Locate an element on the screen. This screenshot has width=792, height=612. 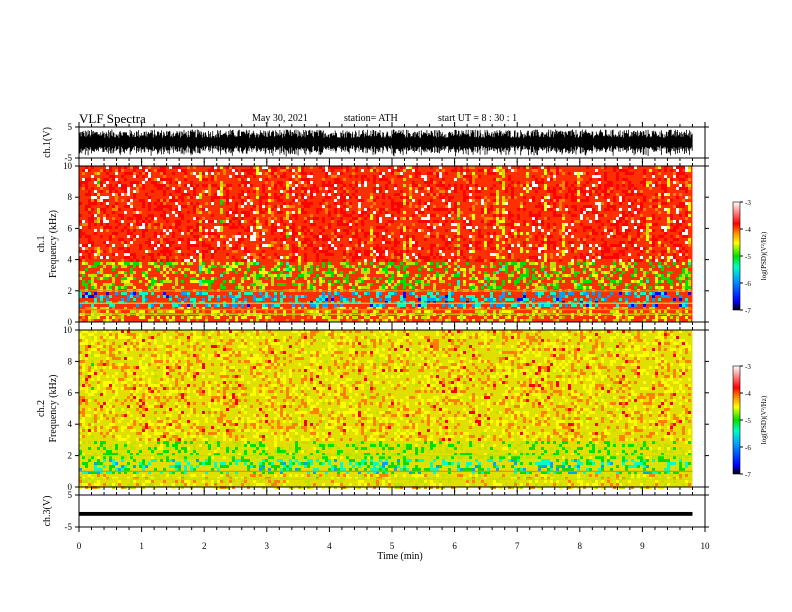
x-tick-label: 1 is located at coordinates (141, 546).